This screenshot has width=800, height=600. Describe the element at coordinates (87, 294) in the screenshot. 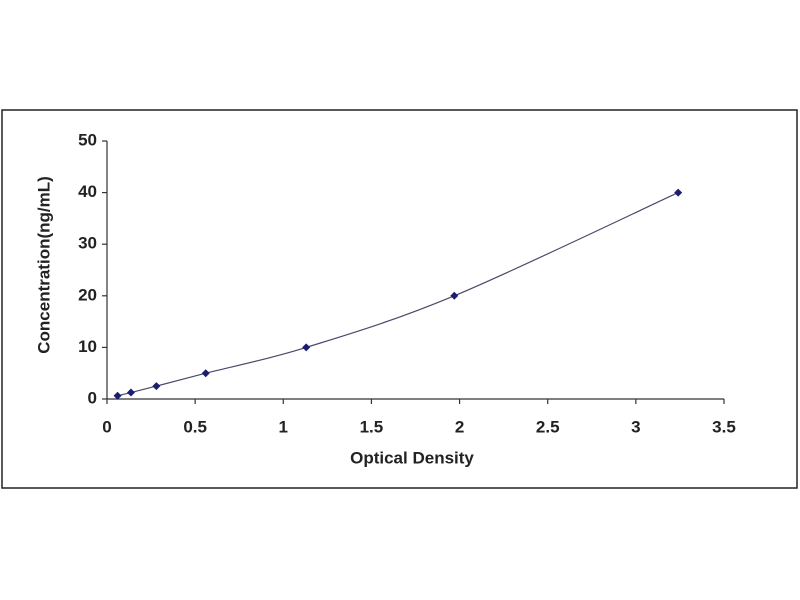

I see `y-tick-label: 20` at that location.